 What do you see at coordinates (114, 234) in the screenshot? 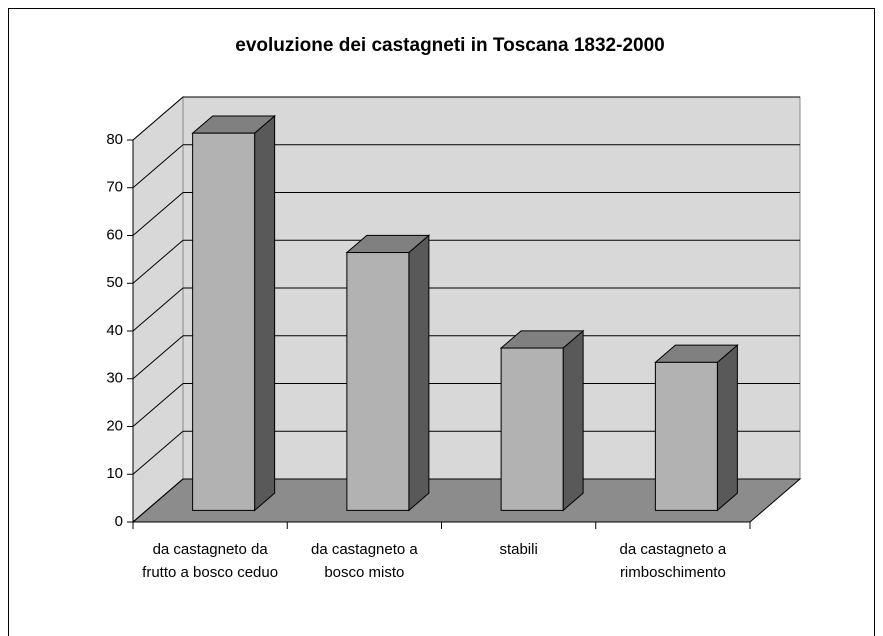
I see `y-tick-label: 60` at bounding box center [114, 234].